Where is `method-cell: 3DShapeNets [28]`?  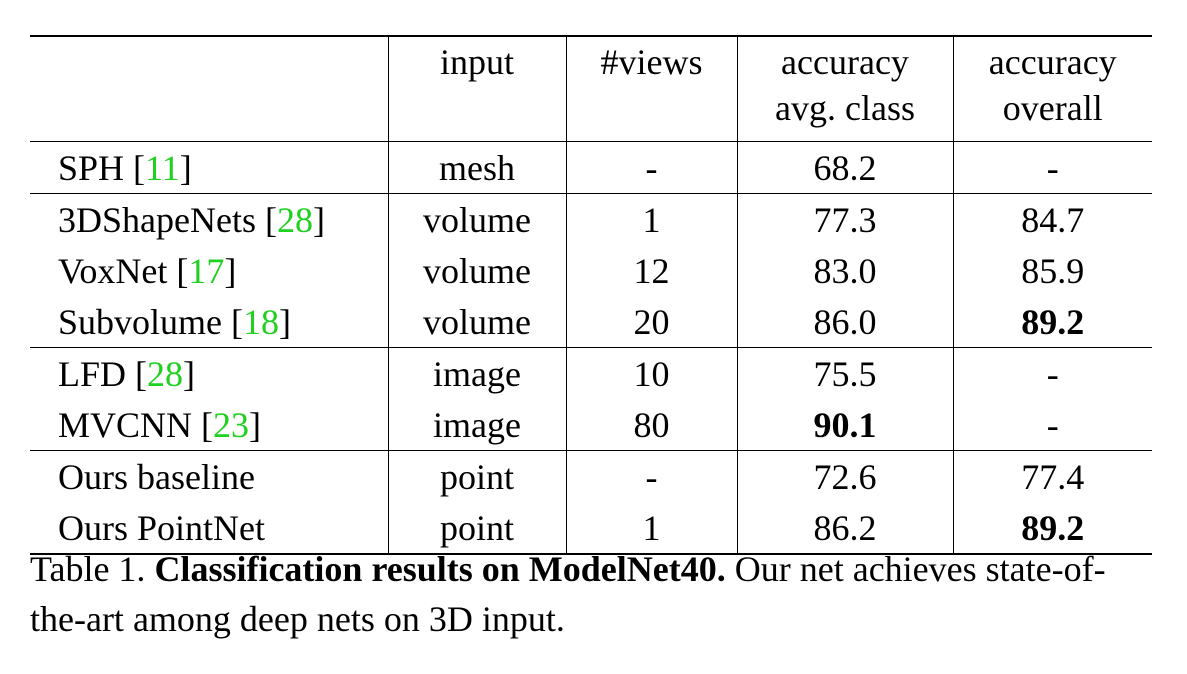
method-cell: 3DShapeNets [28] is located at coordinates (209, 219).